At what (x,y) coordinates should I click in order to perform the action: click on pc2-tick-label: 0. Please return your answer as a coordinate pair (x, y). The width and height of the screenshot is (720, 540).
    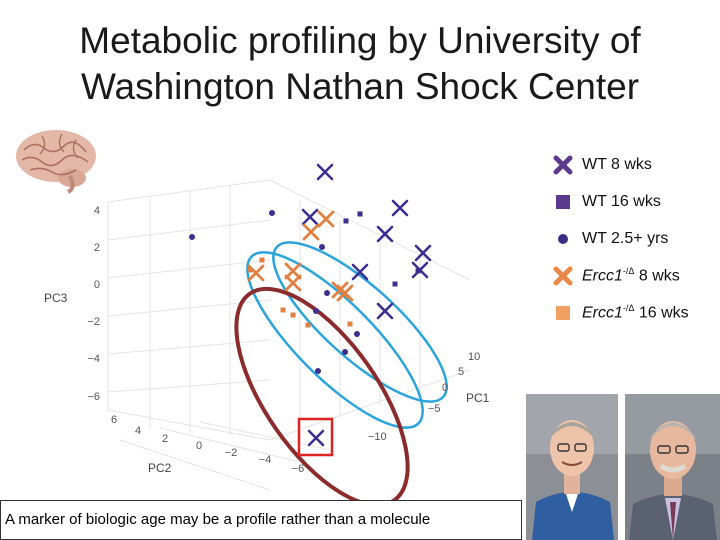
    Looking at the image, I should click on (199, 446).